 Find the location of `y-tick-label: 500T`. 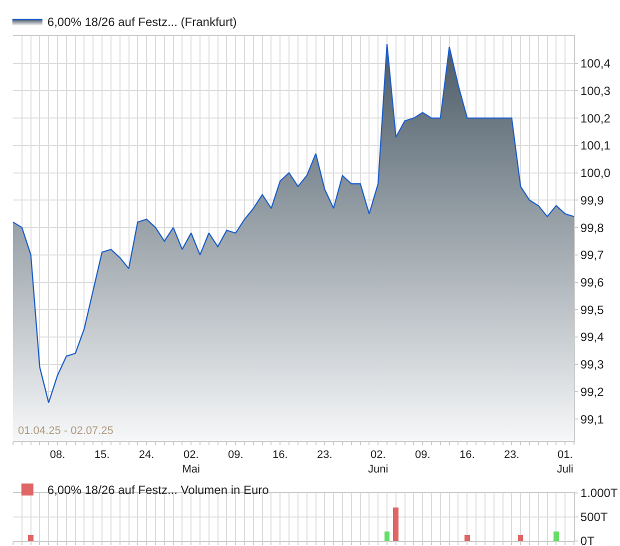

y-tick-label: 500T is located at coordinates (594, 517).